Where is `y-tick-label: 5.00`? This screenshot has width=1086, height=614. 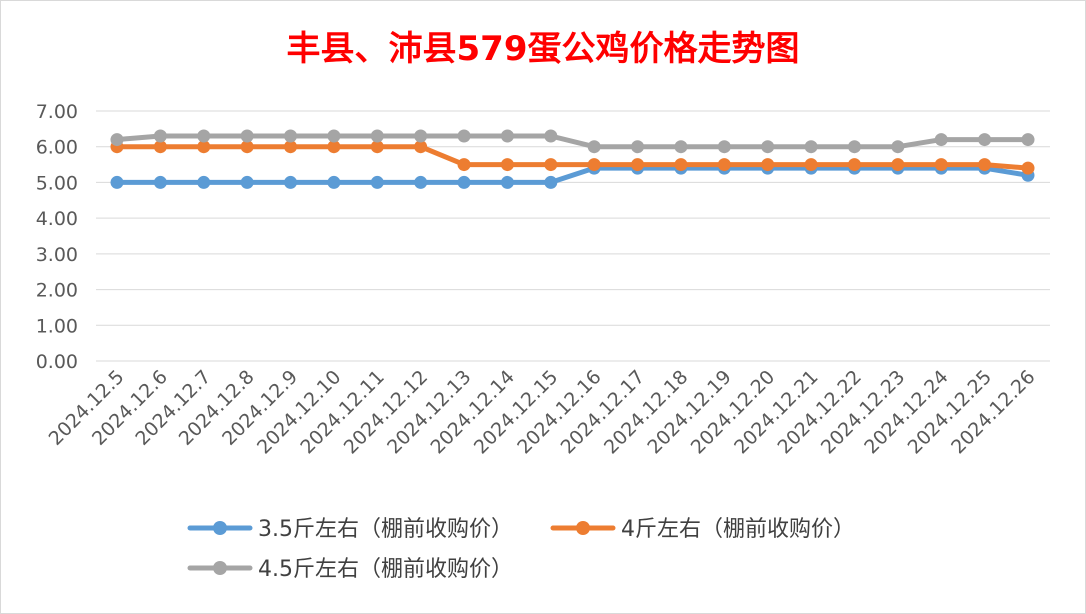 y-tick-label: 5.00 is located at coordinates (57, 183).